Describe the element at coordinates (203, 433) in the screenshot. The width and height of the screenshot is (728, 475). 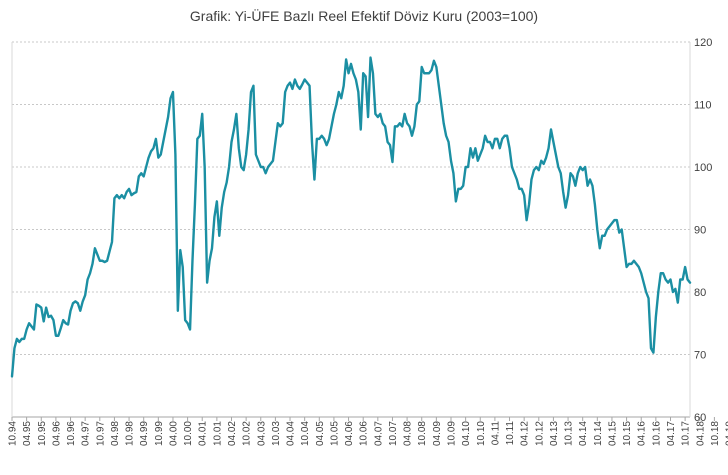
I see `x-tick-label: 04.01` at that location.